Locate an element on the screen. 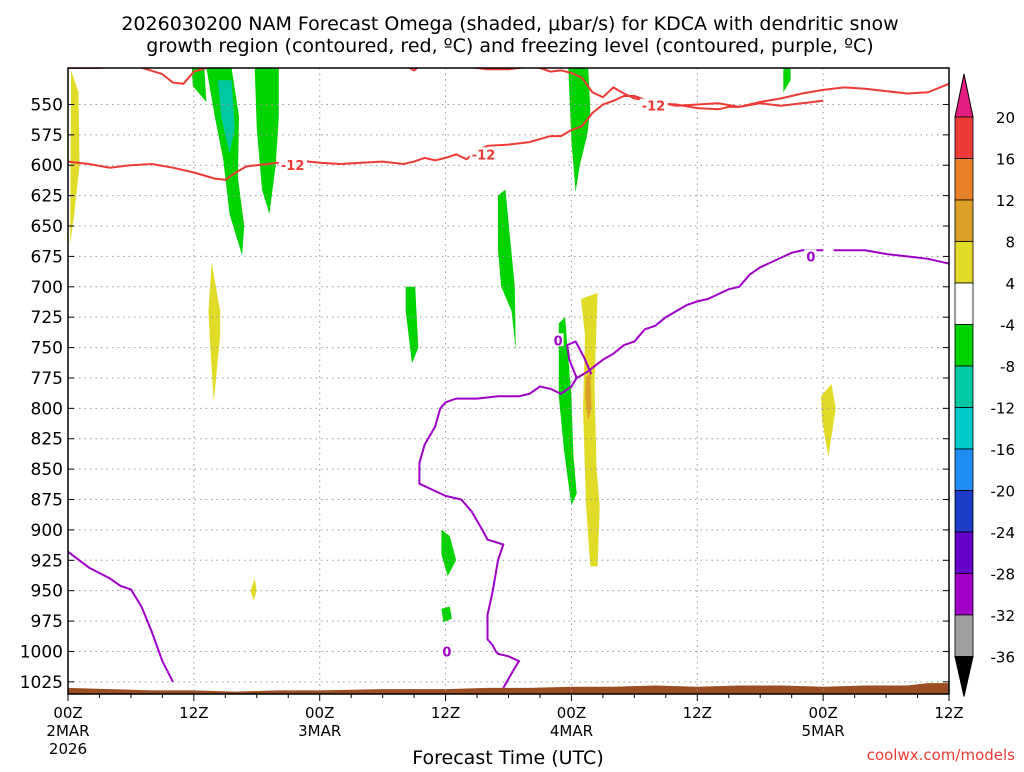  x-tick-date: 5MAR is located at coordinates (823, 731).